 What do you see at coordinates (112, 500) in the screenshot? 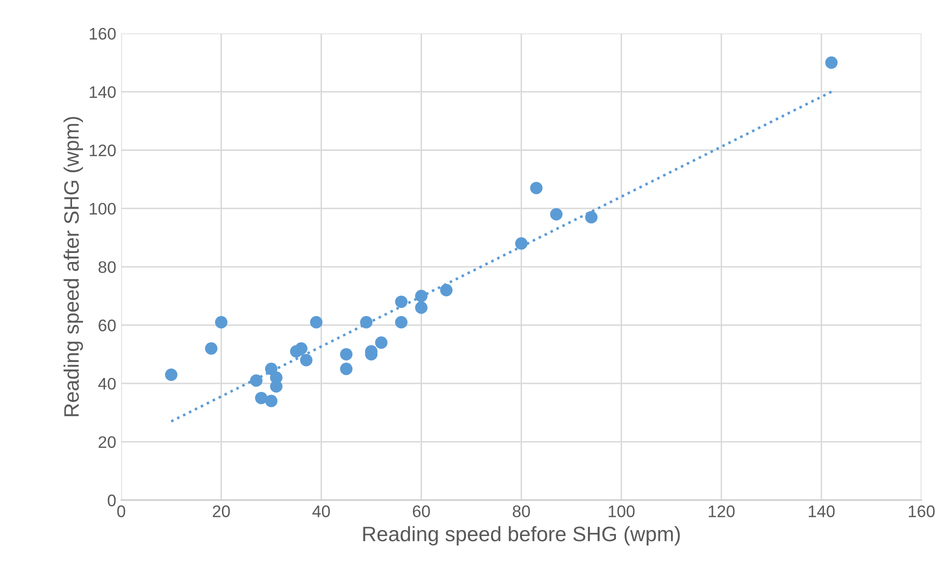
I see `y-tick-label: 0` at bounding box center [112, 500].